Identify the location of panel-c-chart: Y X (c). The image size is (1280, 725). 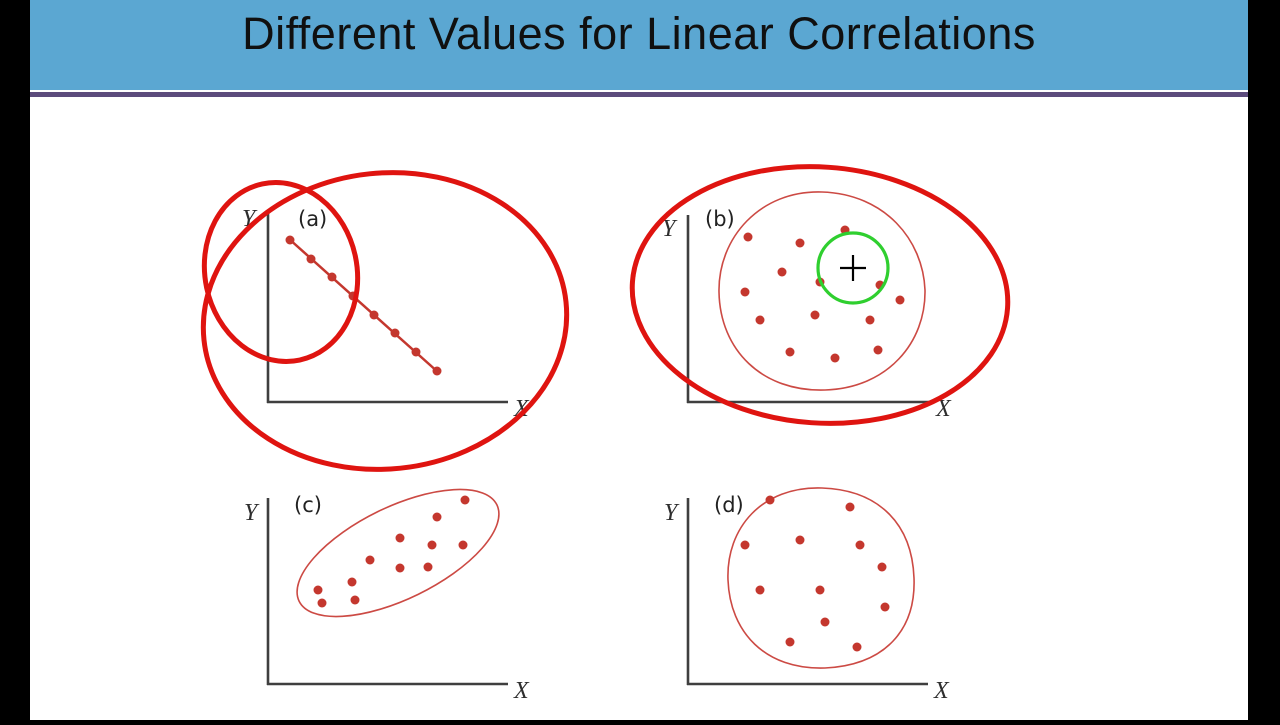
(387, 596).